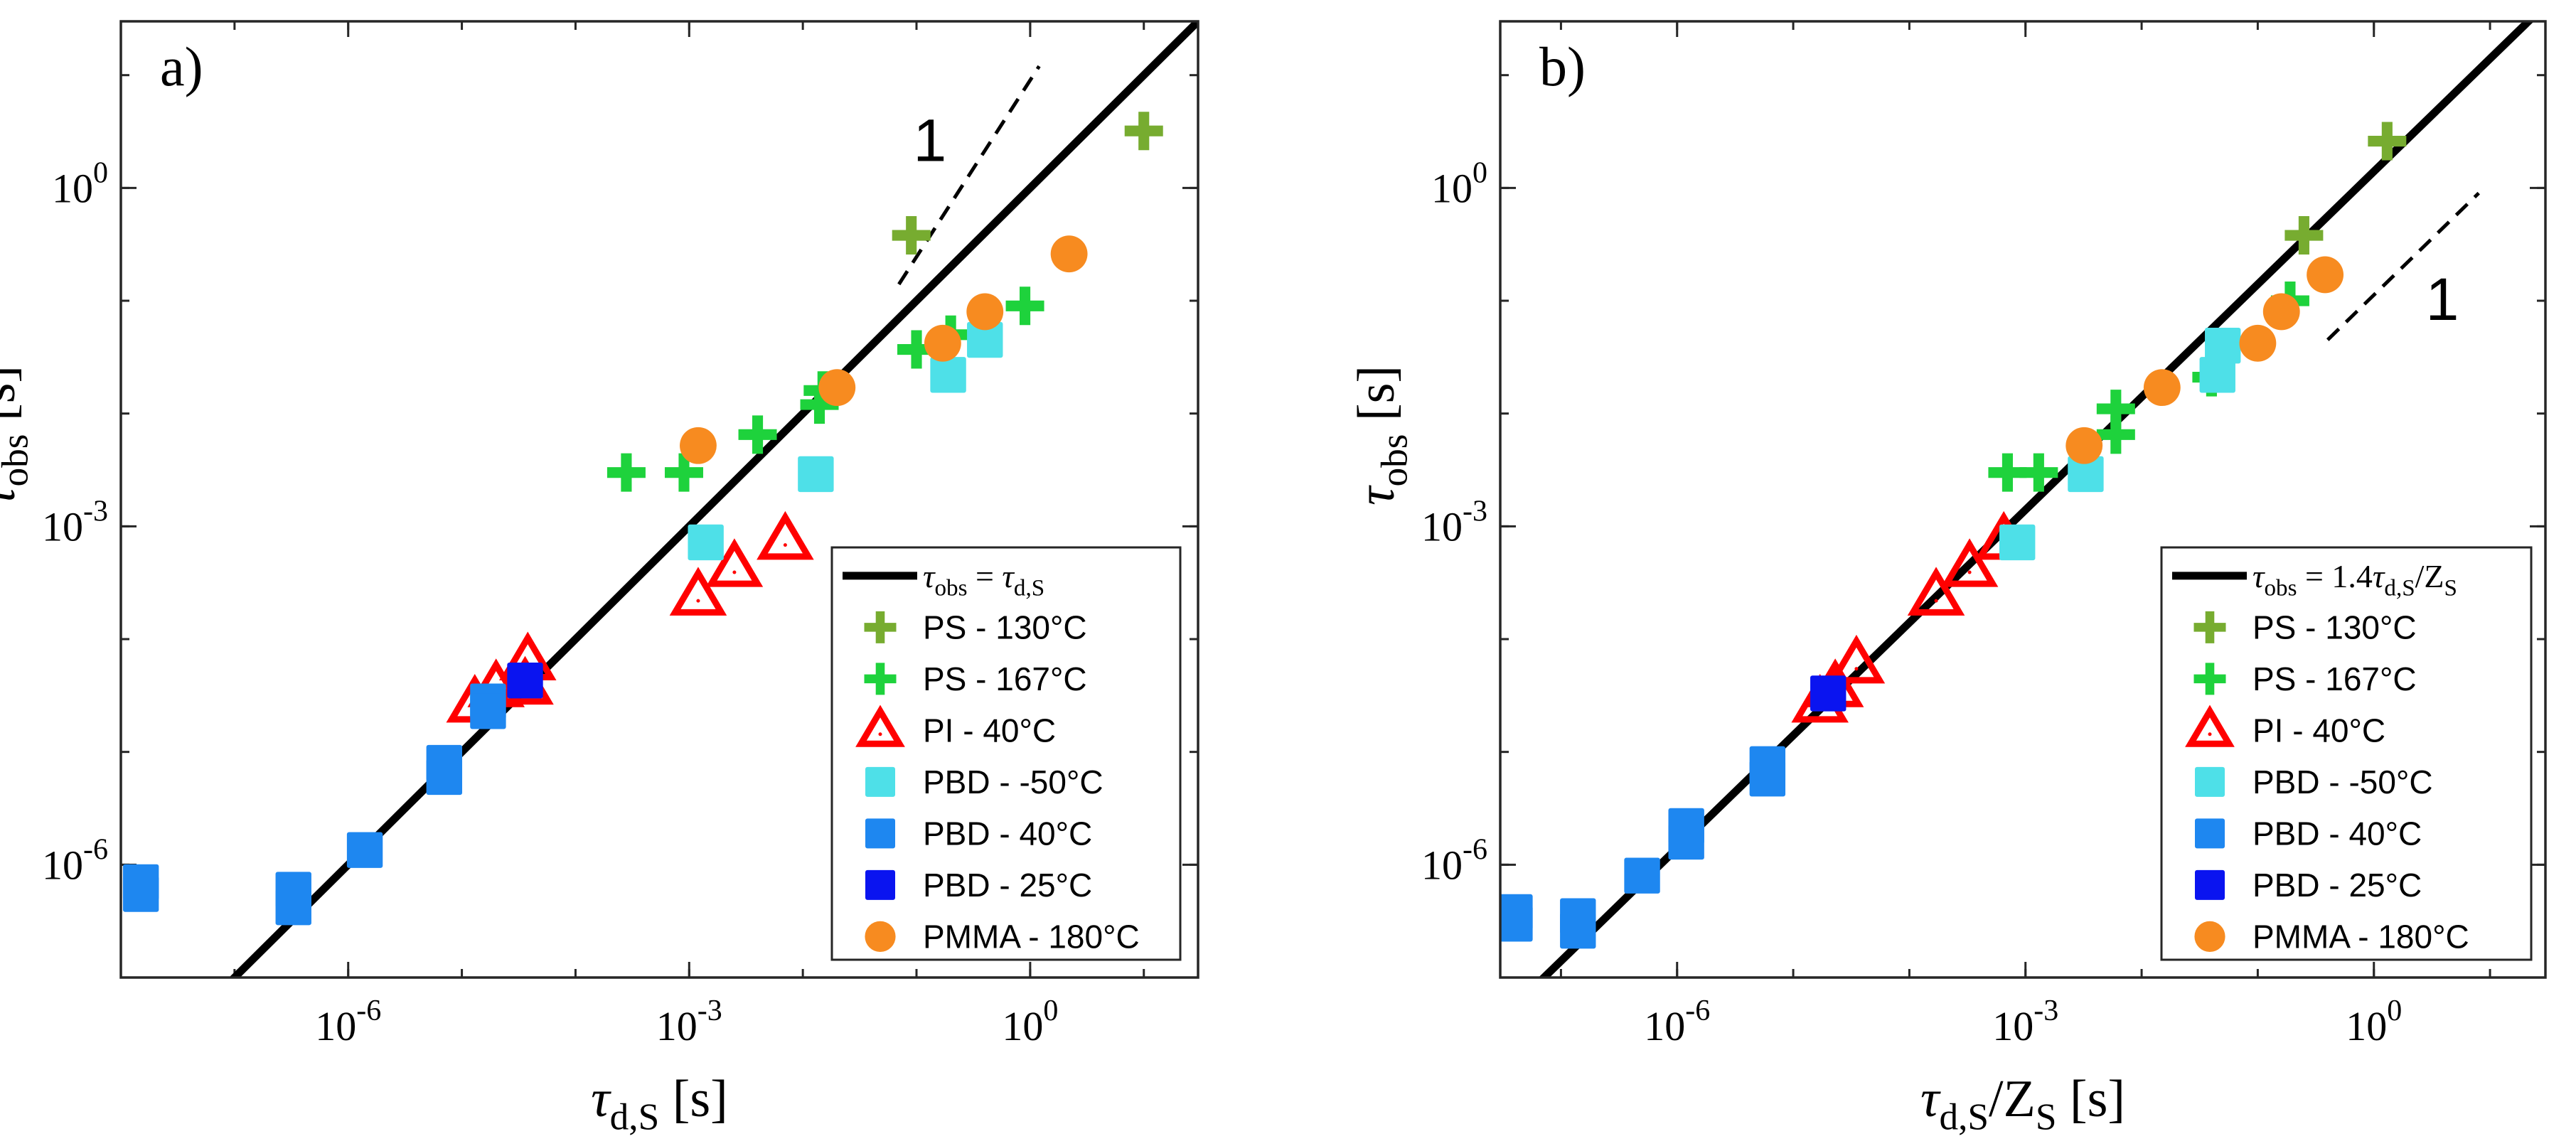 The width and height of the screenshot is (2576, 1146). What do you see at coordinates (659, 1104) in the screenshot?
I see `x-axis-label: τd,S [s]` at bounding box center [659, 1104].